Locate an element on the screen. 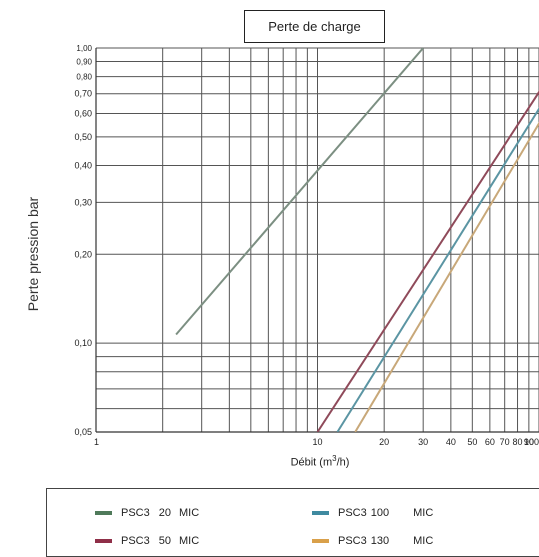 This screenshot has height=557, width=539. y-tick-label: 0,70 is located at coordinates (83, 94).